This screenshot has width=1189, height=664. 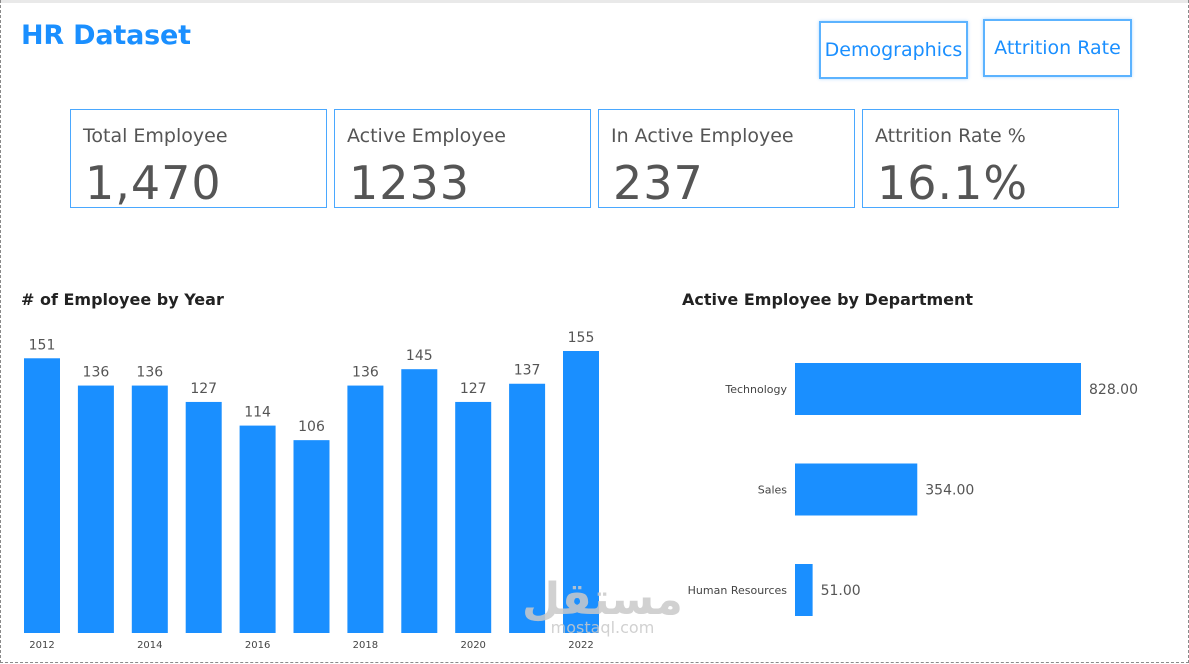 What do you see at coordinates (594, 1) in the screenshot?
I see `top-border` at bounding box center [594, 1].